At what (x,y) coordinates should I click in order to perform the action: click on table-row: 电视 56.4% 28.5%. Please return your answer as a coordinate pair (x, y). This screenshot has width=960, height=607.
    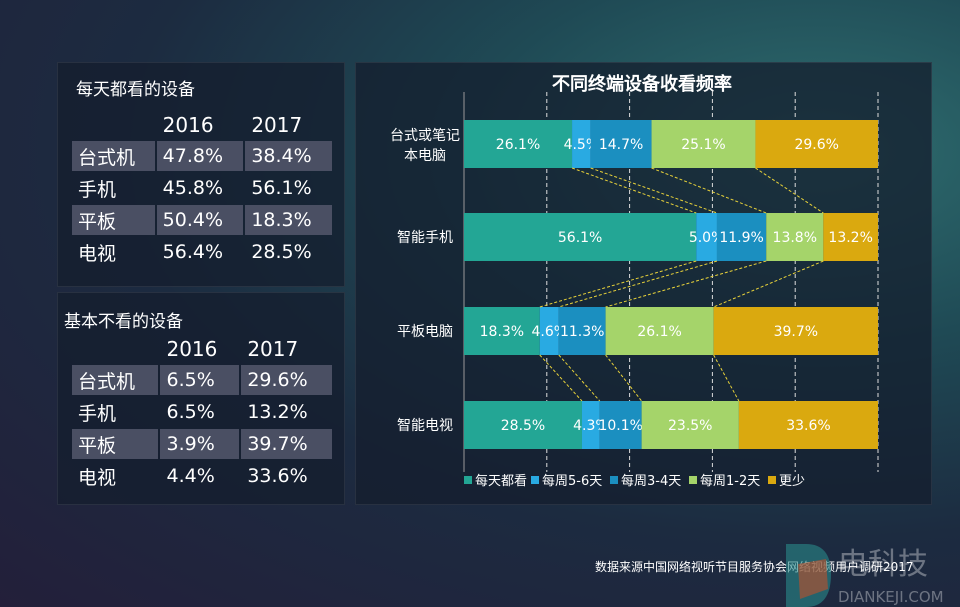
    Looking at the image, I should click on (202, 252).